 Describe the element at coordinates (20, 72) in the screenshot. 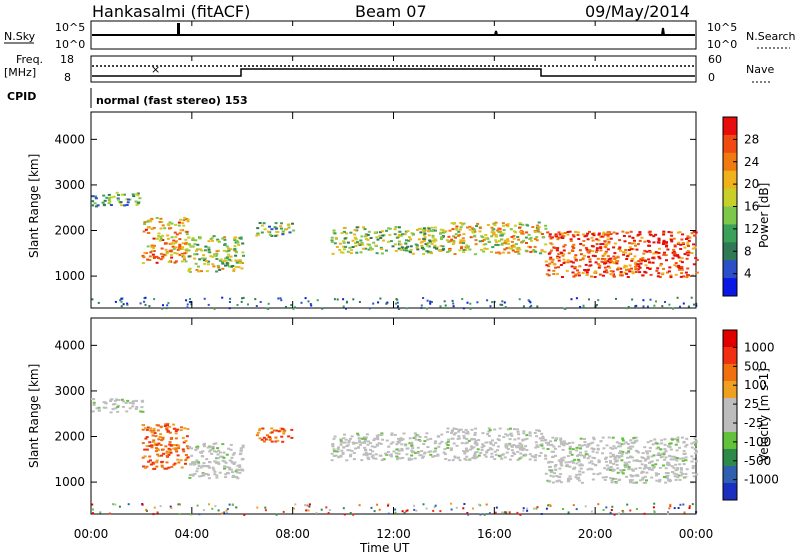

I see `freq-unit-label: [MHz]` at that location.